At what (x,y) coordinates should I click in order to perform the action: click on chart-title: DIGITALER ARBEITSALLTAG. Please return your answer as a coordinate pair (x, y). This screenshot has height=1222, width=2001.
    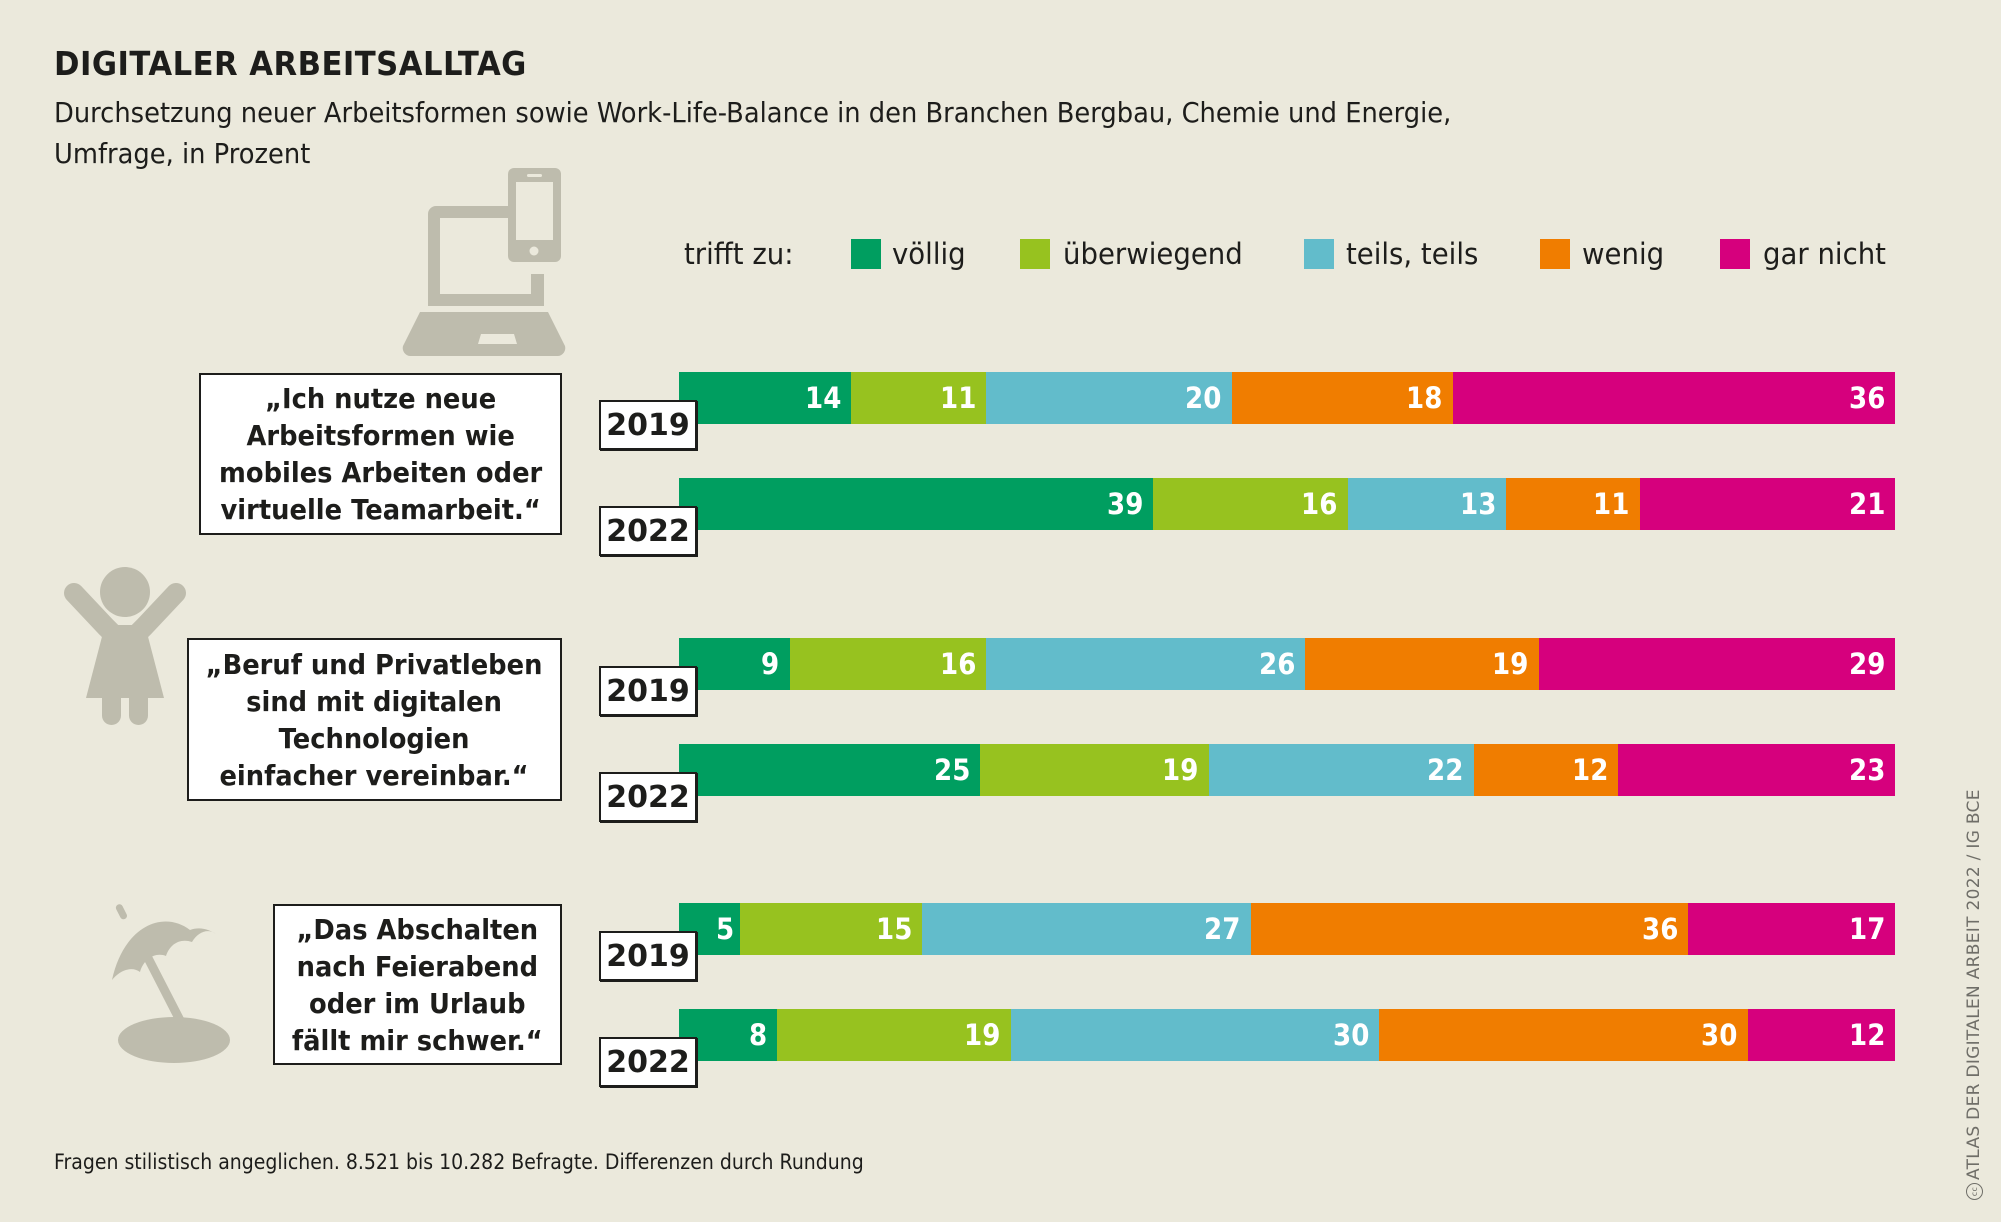
    Looking at the image, I should click on (290, 63).